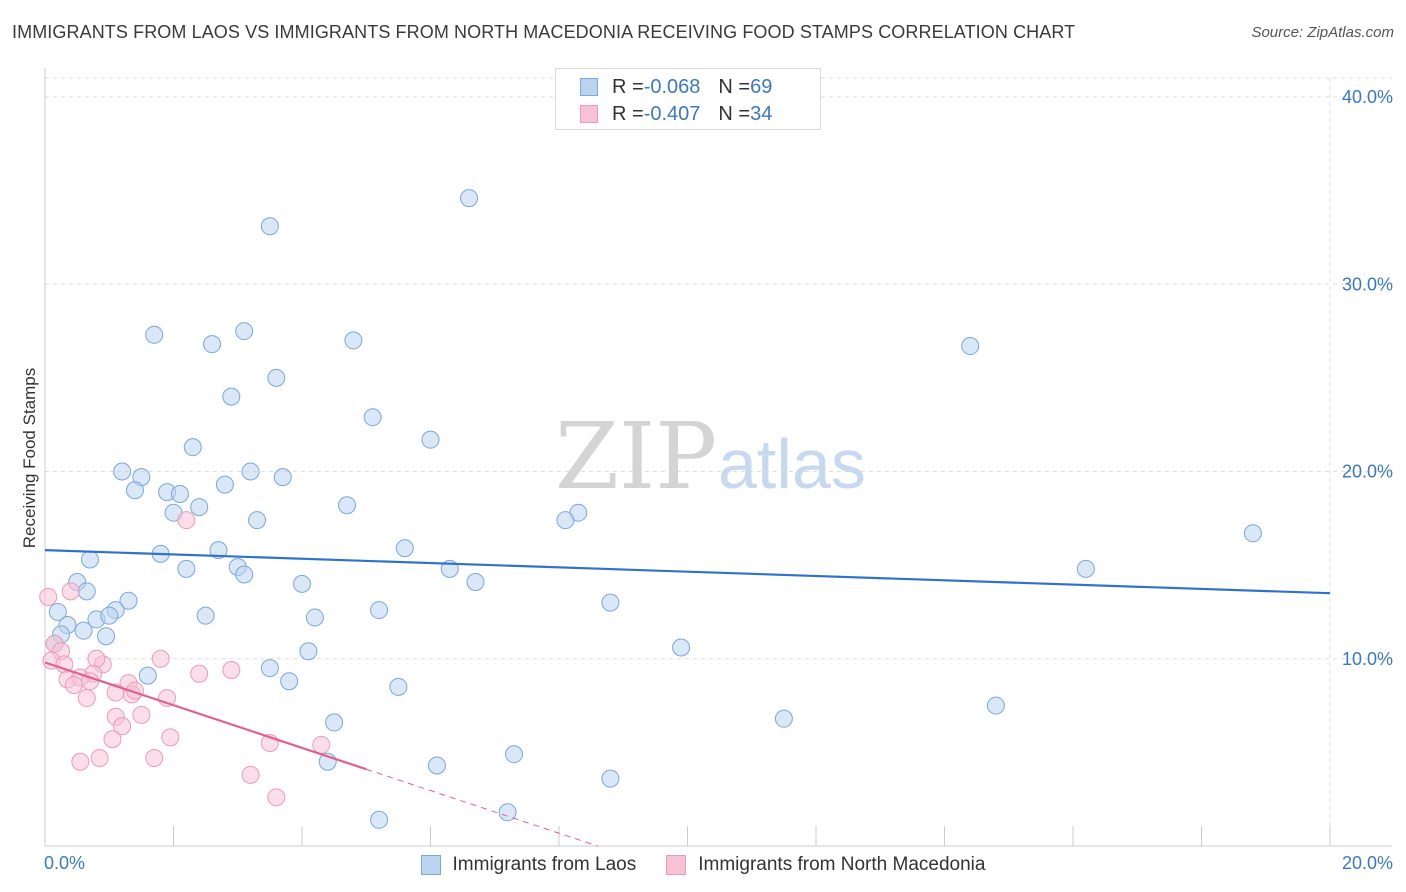 The height and width of the screenshot is (892, 1406). What do you see at coordinates (636, 456) in the screenshot?
I see `watermark-zip: ZIP` at bounding box center [636, 456].